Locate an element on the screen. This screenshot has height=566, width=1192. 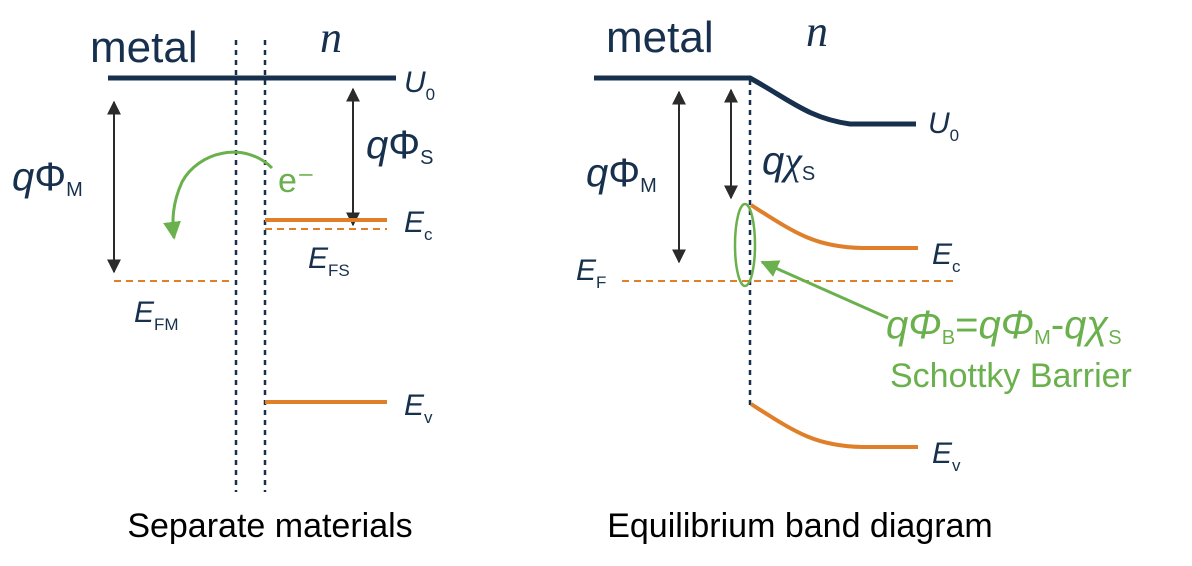
right-qphim-label: qΦM is located at coordinates (621, 174).